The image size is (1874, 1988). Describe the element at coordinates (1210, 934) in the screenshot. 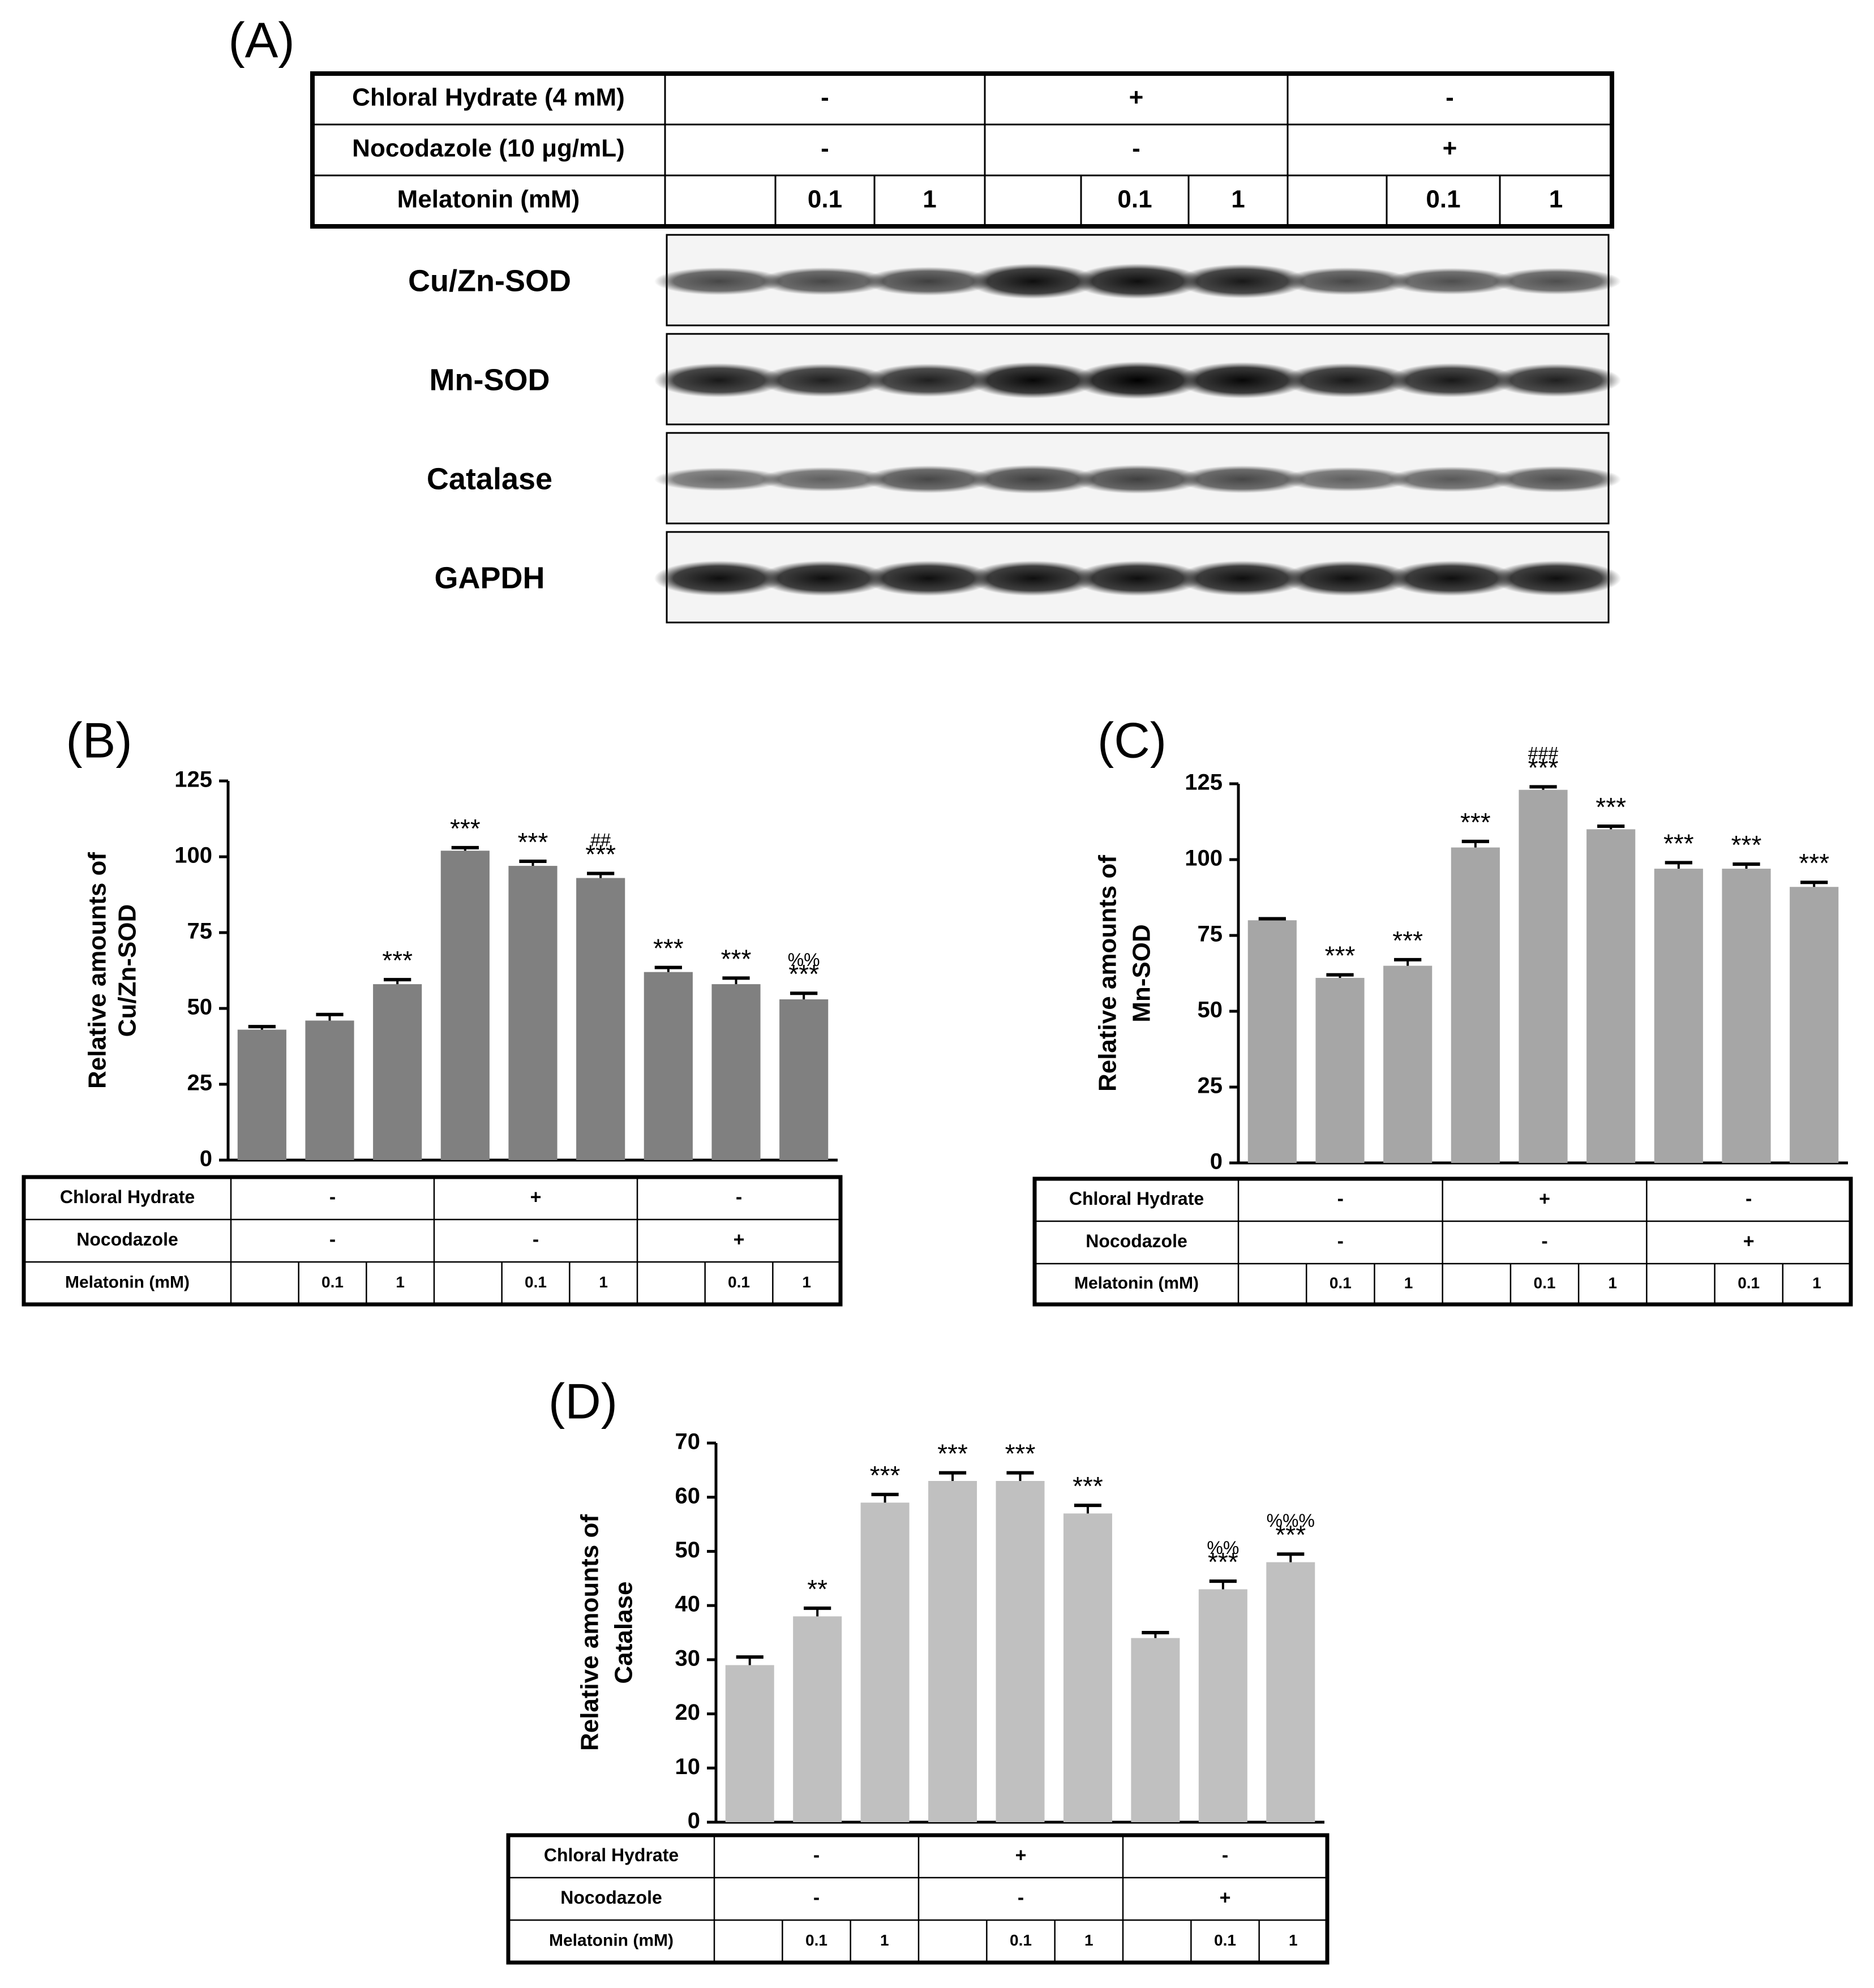

I see `y-tick-label: 75` at that location.